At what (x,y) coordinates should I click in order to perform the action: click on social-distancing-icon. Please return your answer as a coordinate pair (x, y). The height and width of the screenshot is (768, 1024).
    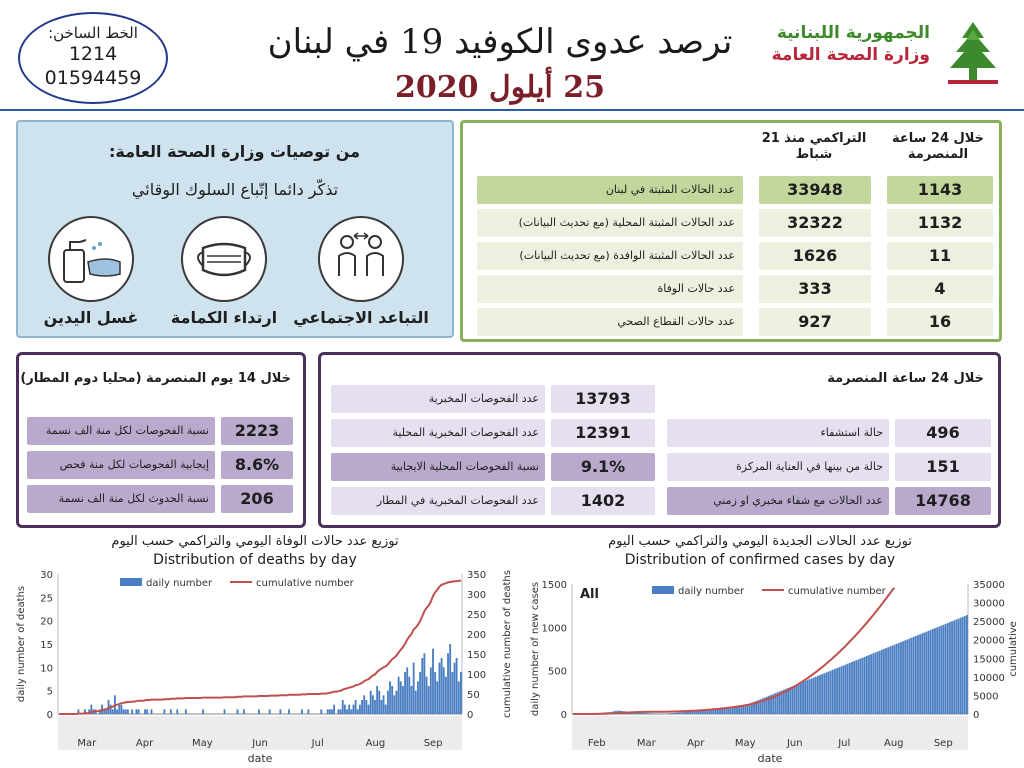
    Looking at the image, I should click on (361, 259).